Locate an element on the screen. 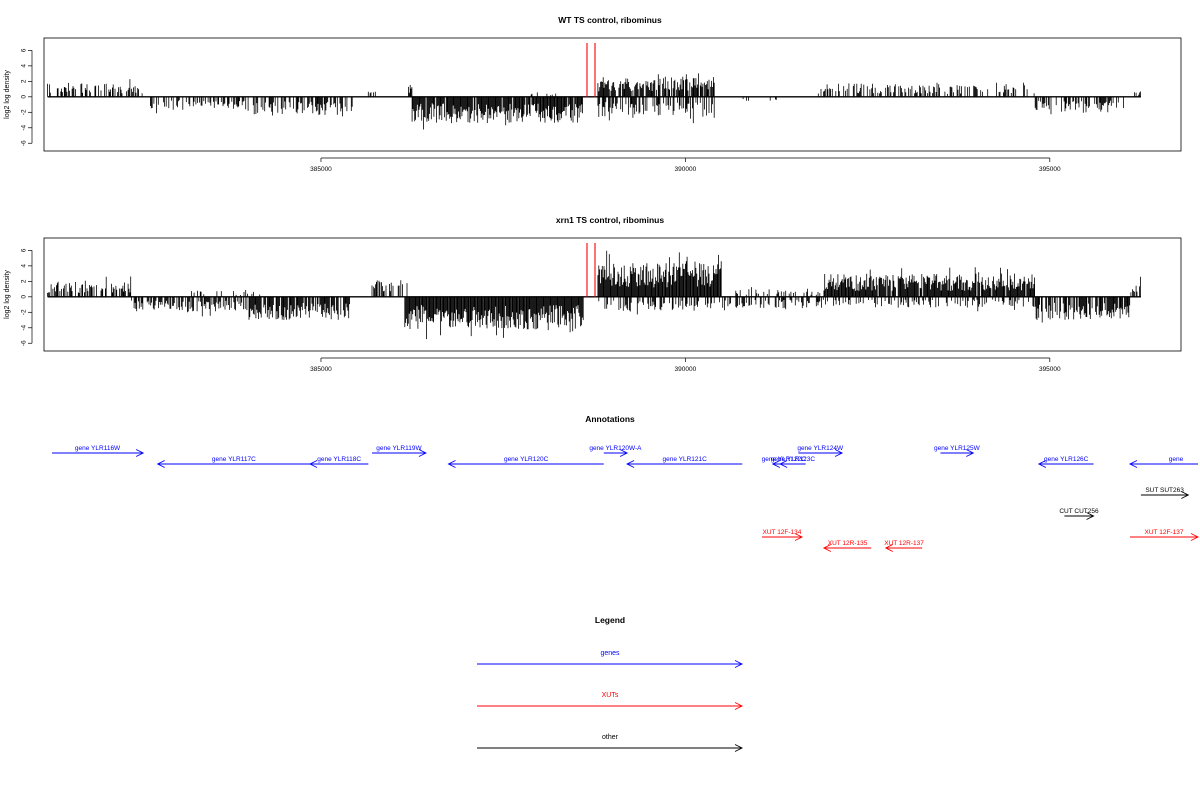 Image resolution: width=1200 pixels, height=800 pixels. annotation-feature: XUT 12R-135 is located at coordinates (847, 546).